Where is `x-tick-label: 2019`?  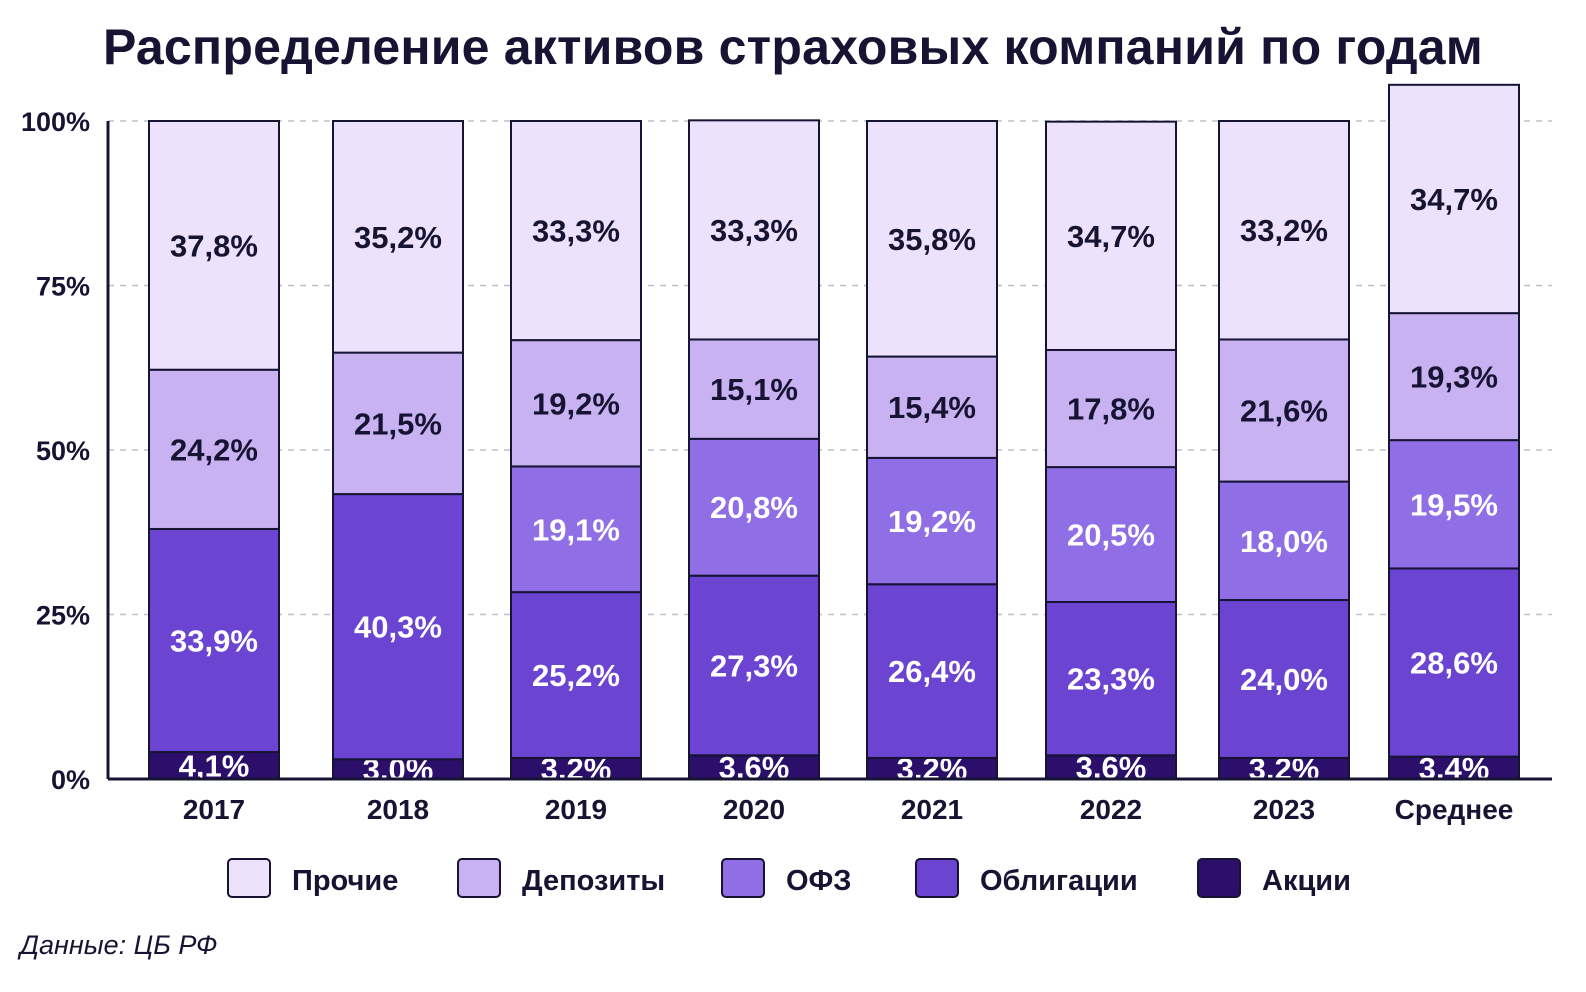 x-tick-label: 2019 is located at coordinates (576, 809).